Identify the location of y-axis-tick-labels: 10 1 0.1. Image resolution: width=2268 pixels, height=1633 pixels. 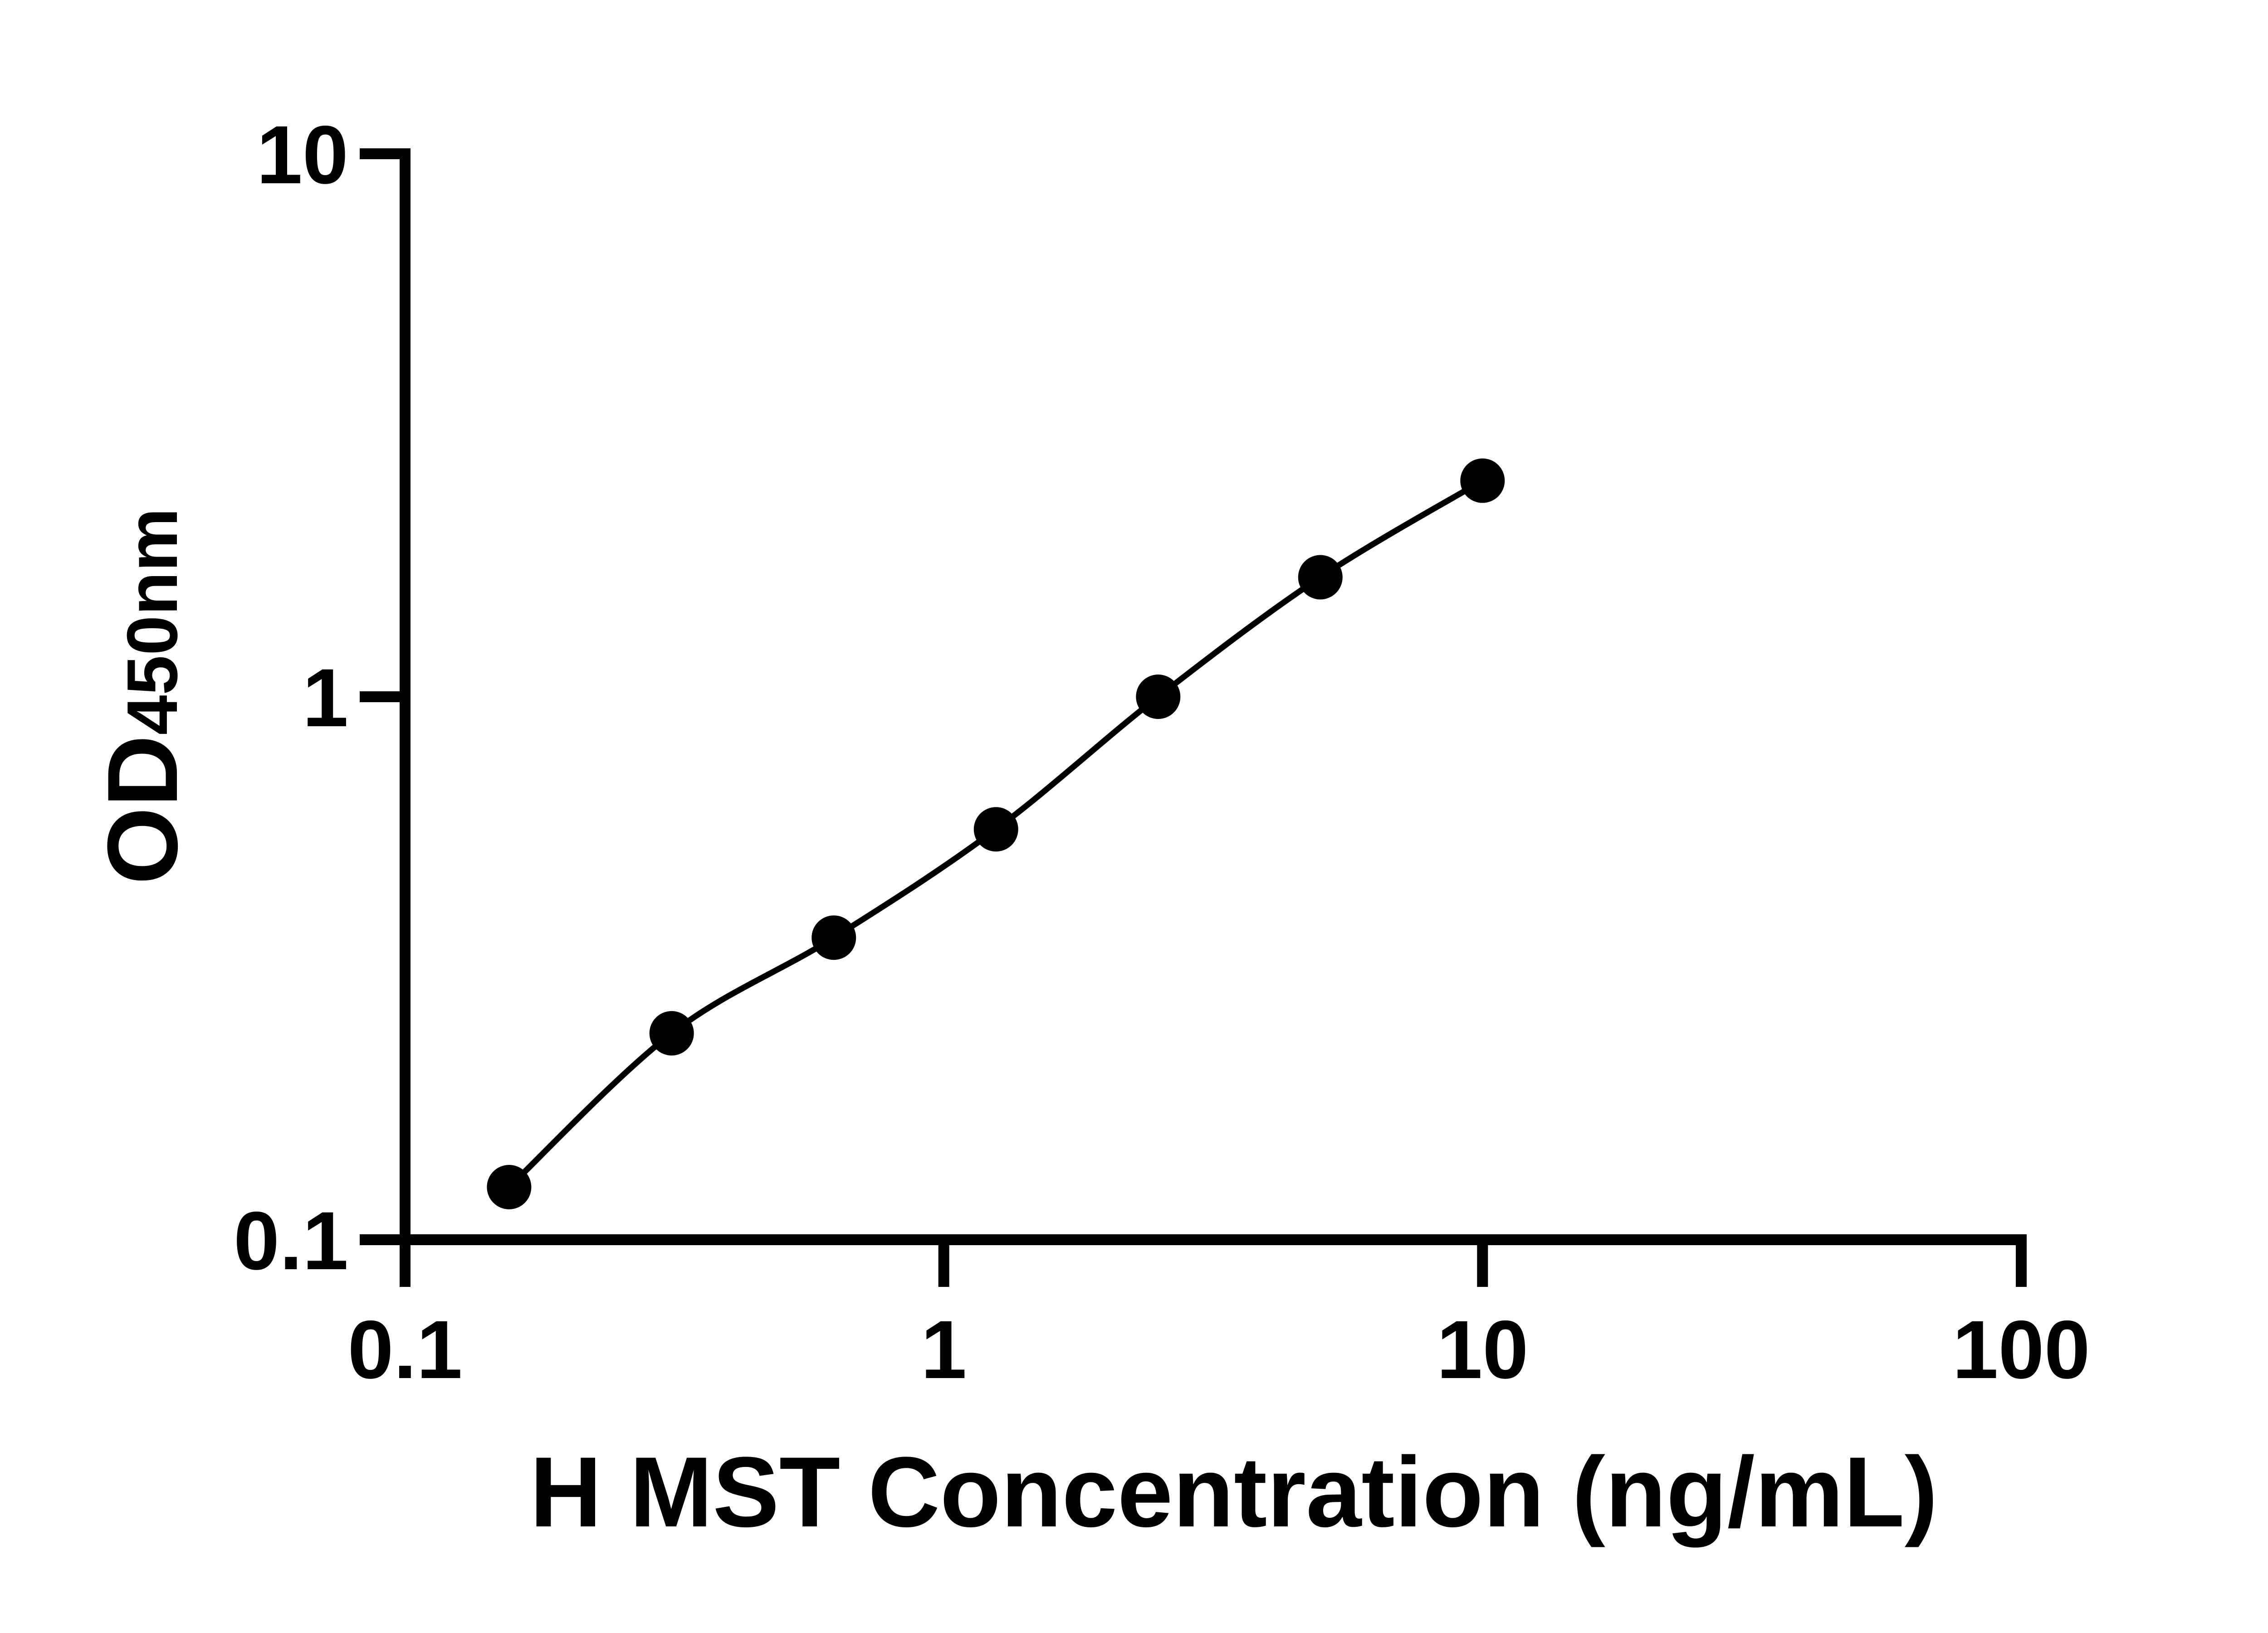
(291, 697).